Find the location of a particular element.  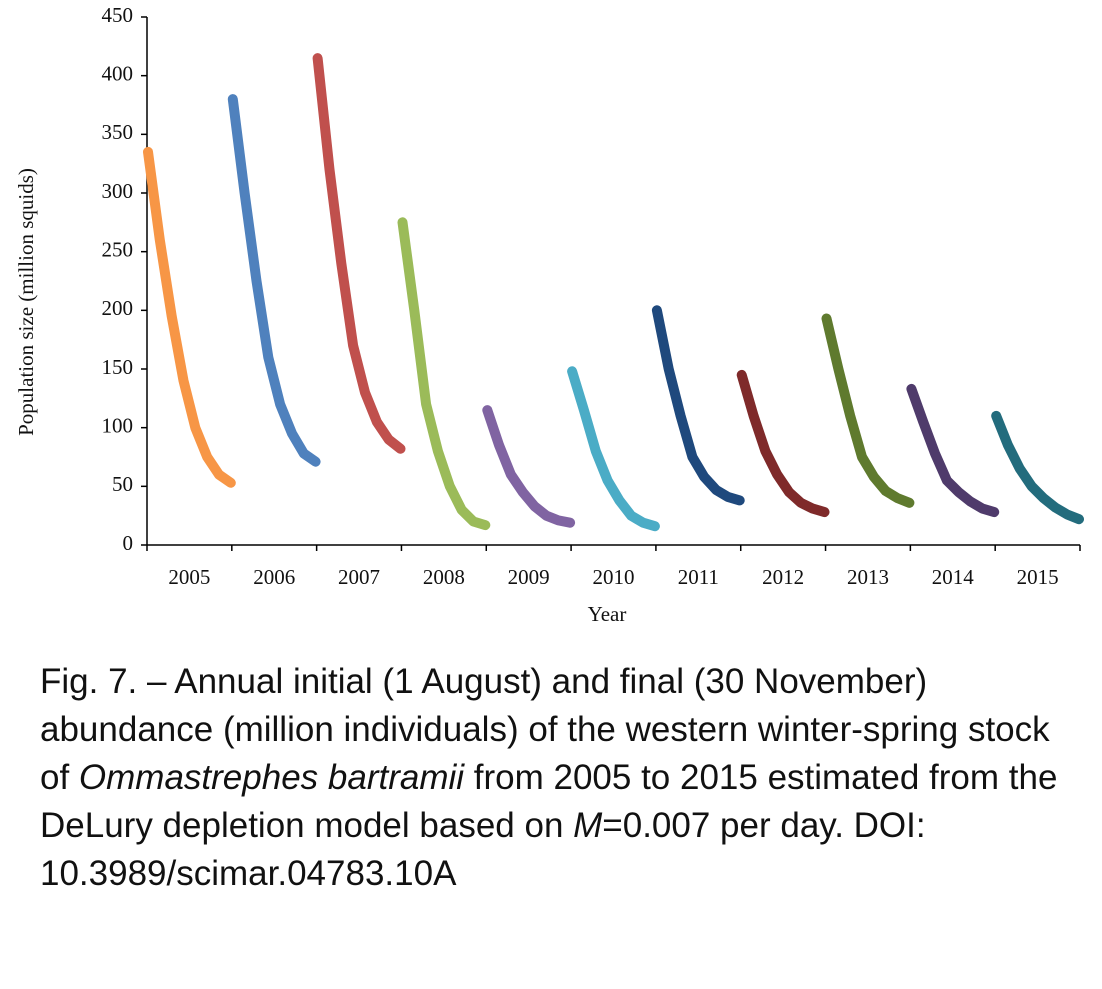

y-tick-label: 350 is located at coordinates (118, 132).